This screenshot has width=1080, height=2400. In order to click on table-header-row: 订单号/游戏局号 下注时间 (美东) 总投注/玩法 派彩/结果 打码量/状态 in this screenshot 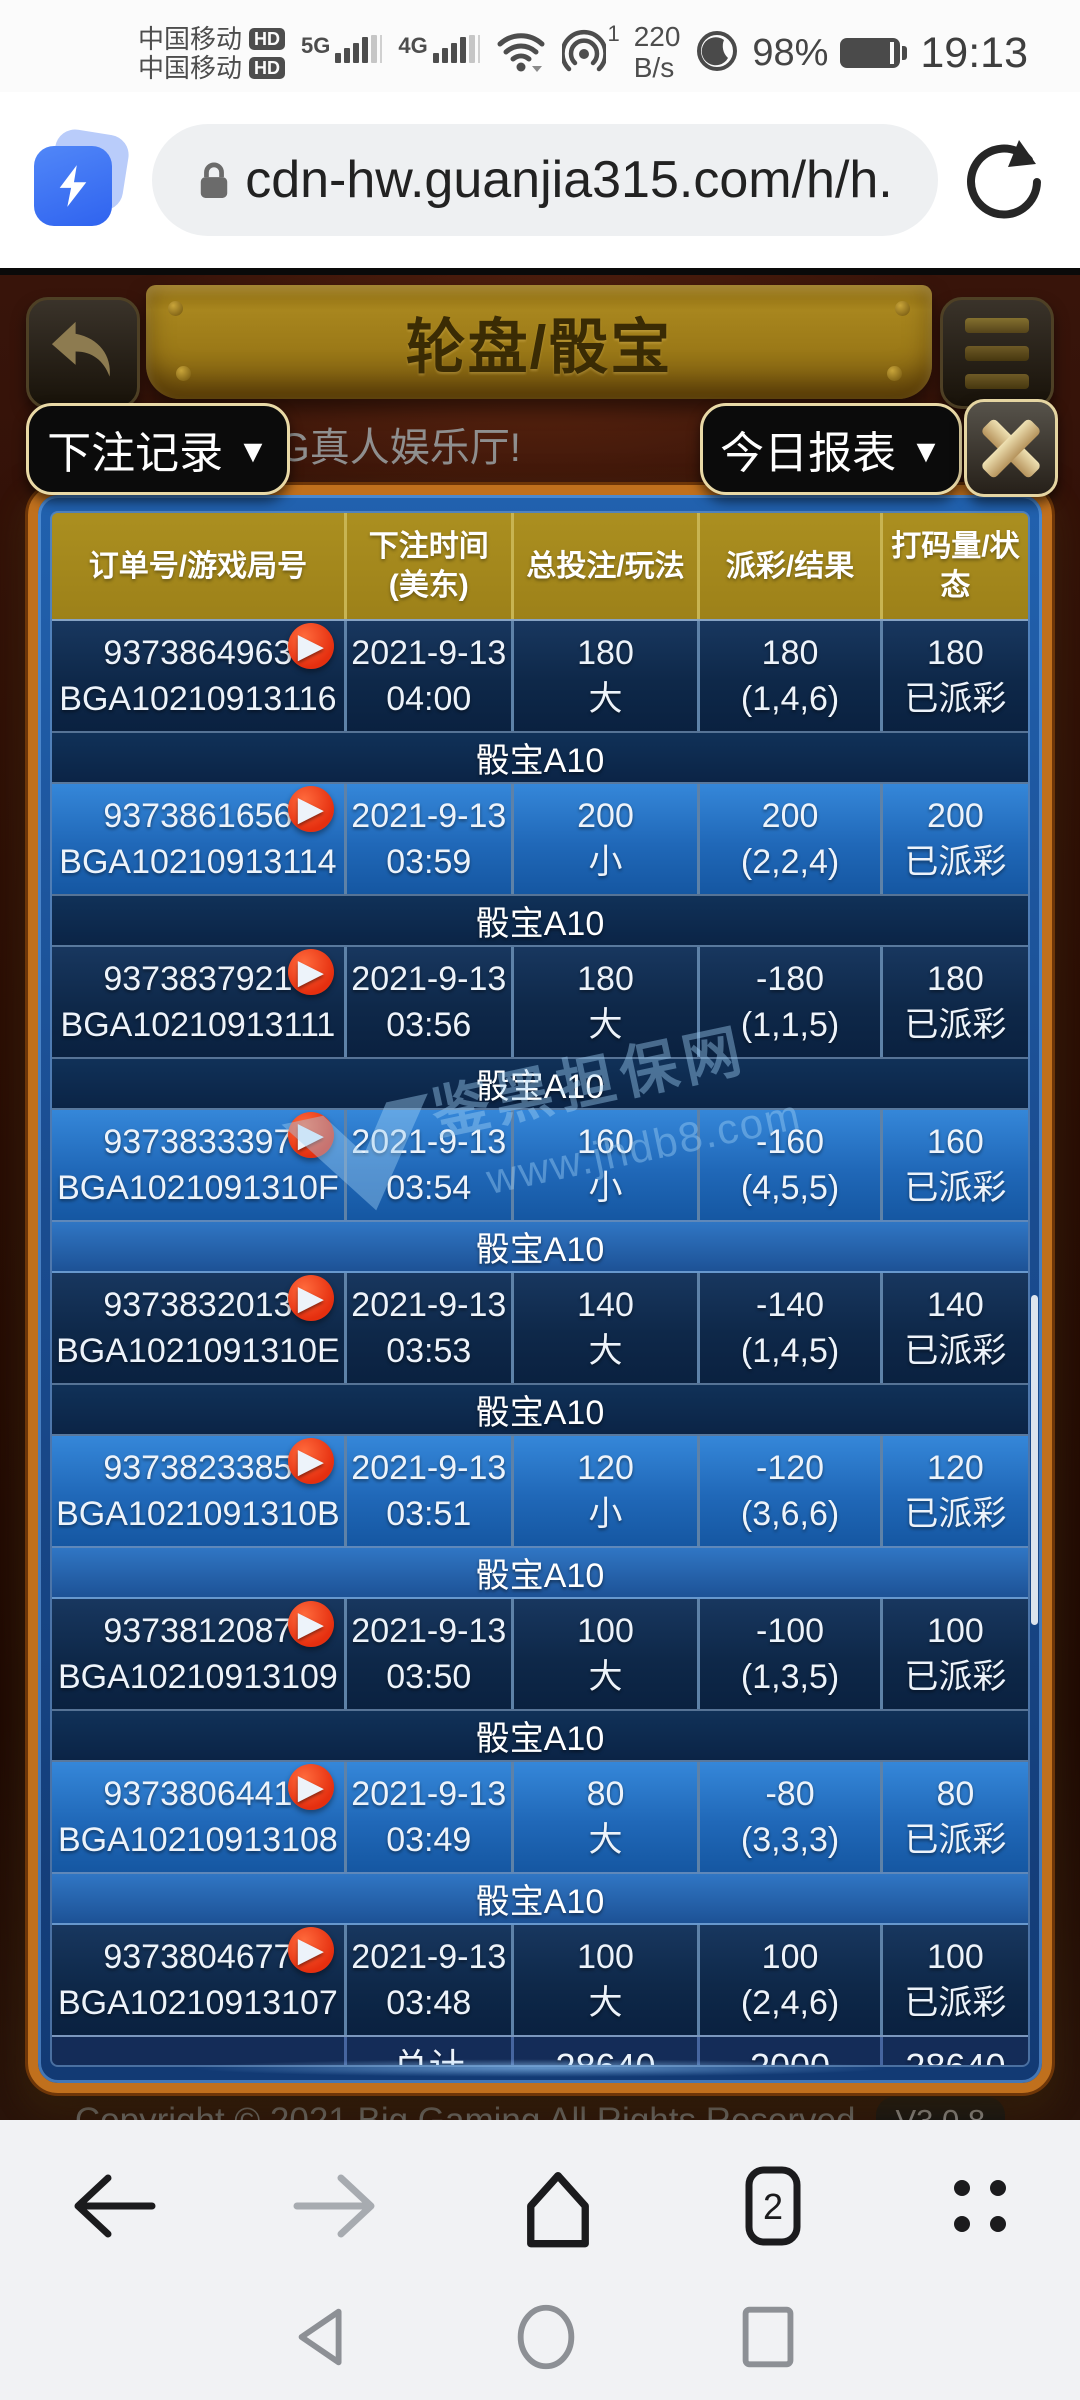, I will do `click(540, 567)`.